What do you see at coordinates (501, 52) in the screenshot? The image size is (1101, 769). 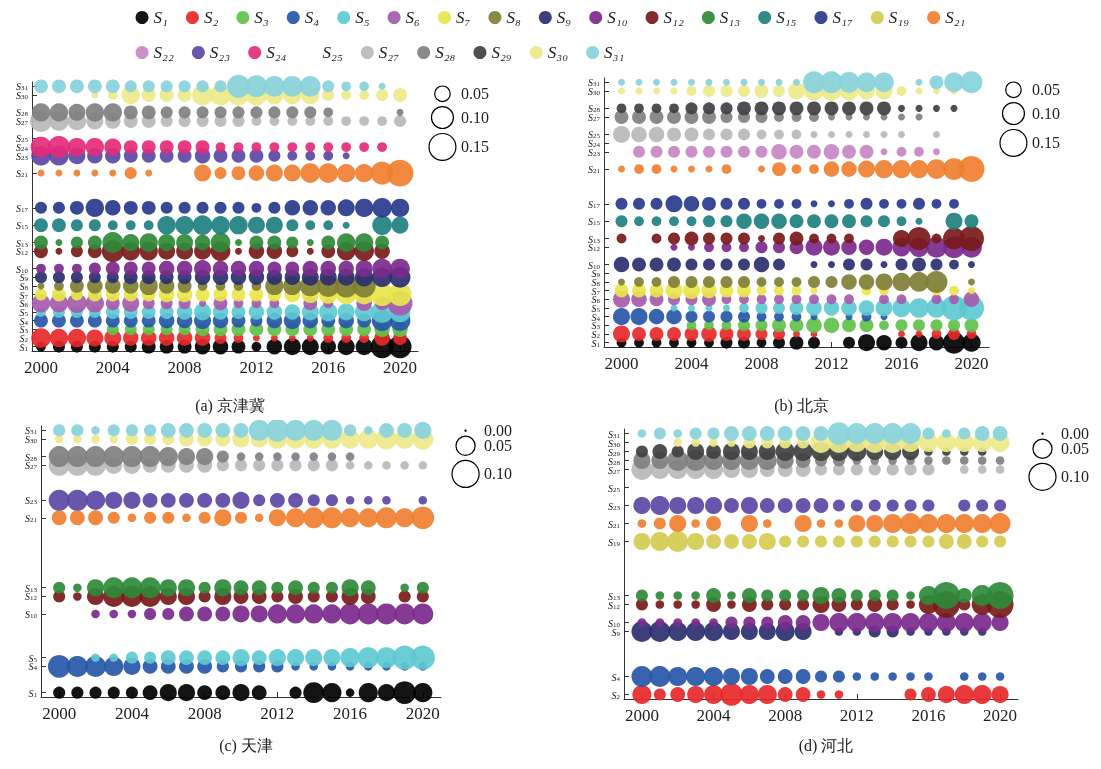 I see `legend-label: S₂₉` at bounding box center [501, 52].